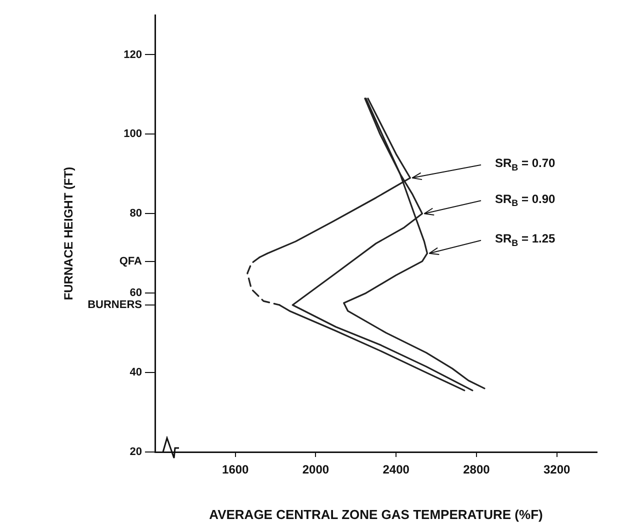 The height and width of the screenshot is (527, 619). Describe the element at coordinates (556, 469) in the screenshot. I see `x-tick-label: 3200` at that location.